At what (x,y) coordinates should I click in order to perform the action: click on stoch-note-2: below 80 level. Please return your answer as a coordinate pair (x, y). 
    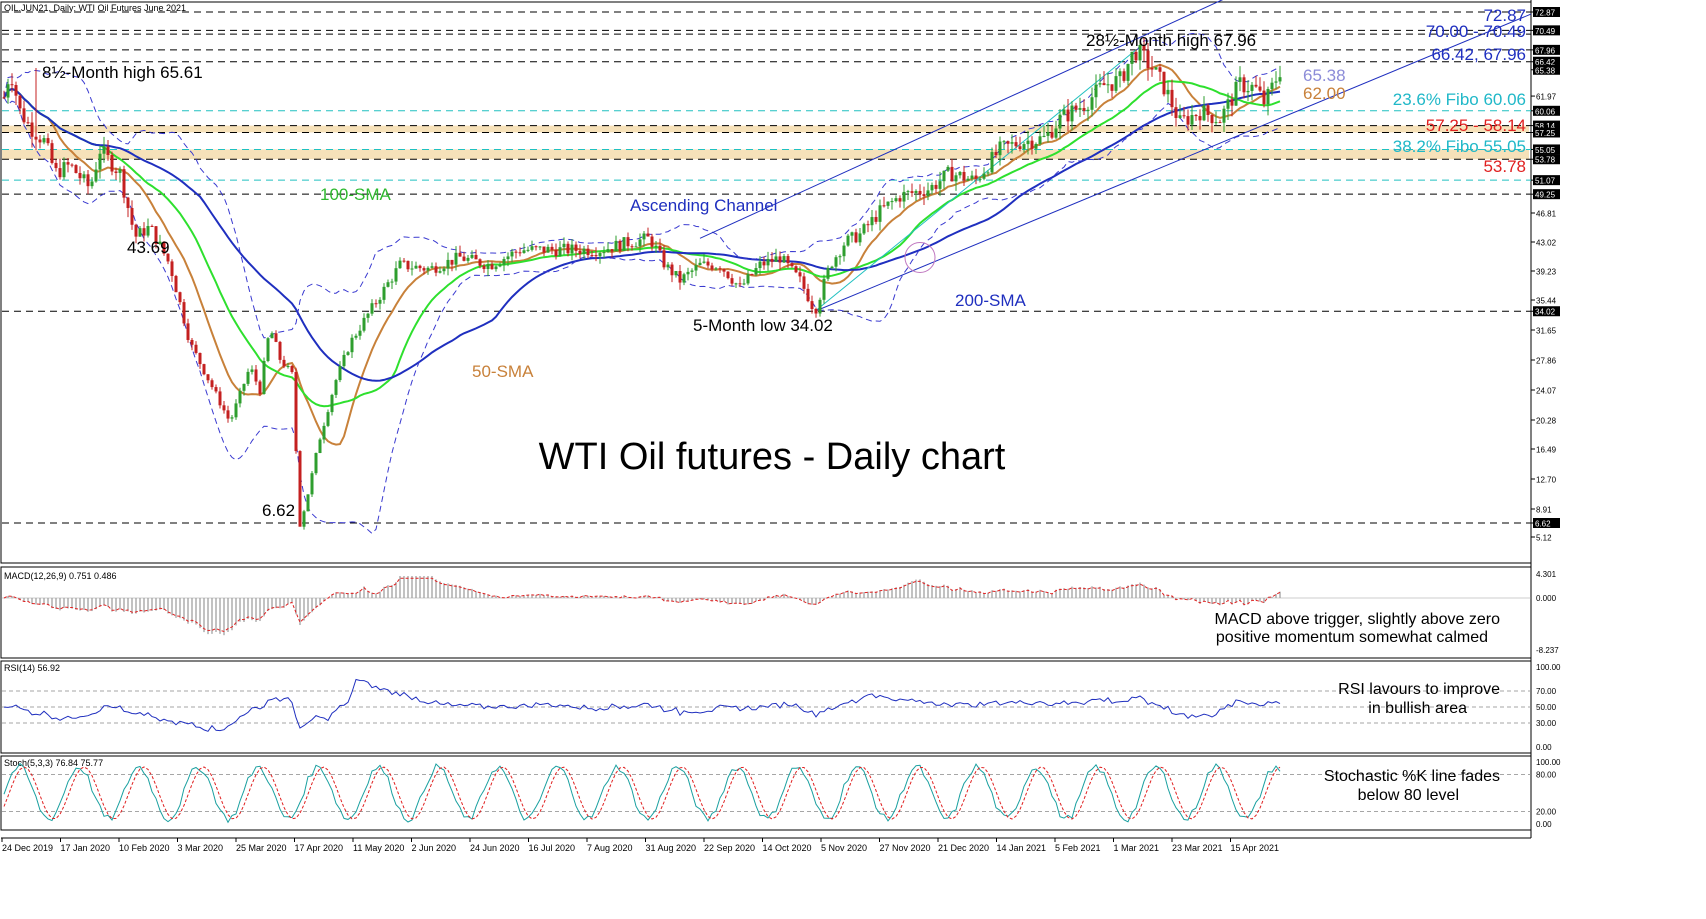
    Looking at the image, I should click on (1408, 795).